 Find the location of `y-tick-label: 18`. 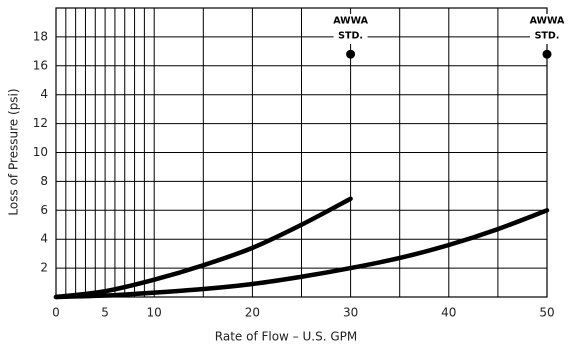

y-tick-label: 18 is located at coordinates (40, 36).